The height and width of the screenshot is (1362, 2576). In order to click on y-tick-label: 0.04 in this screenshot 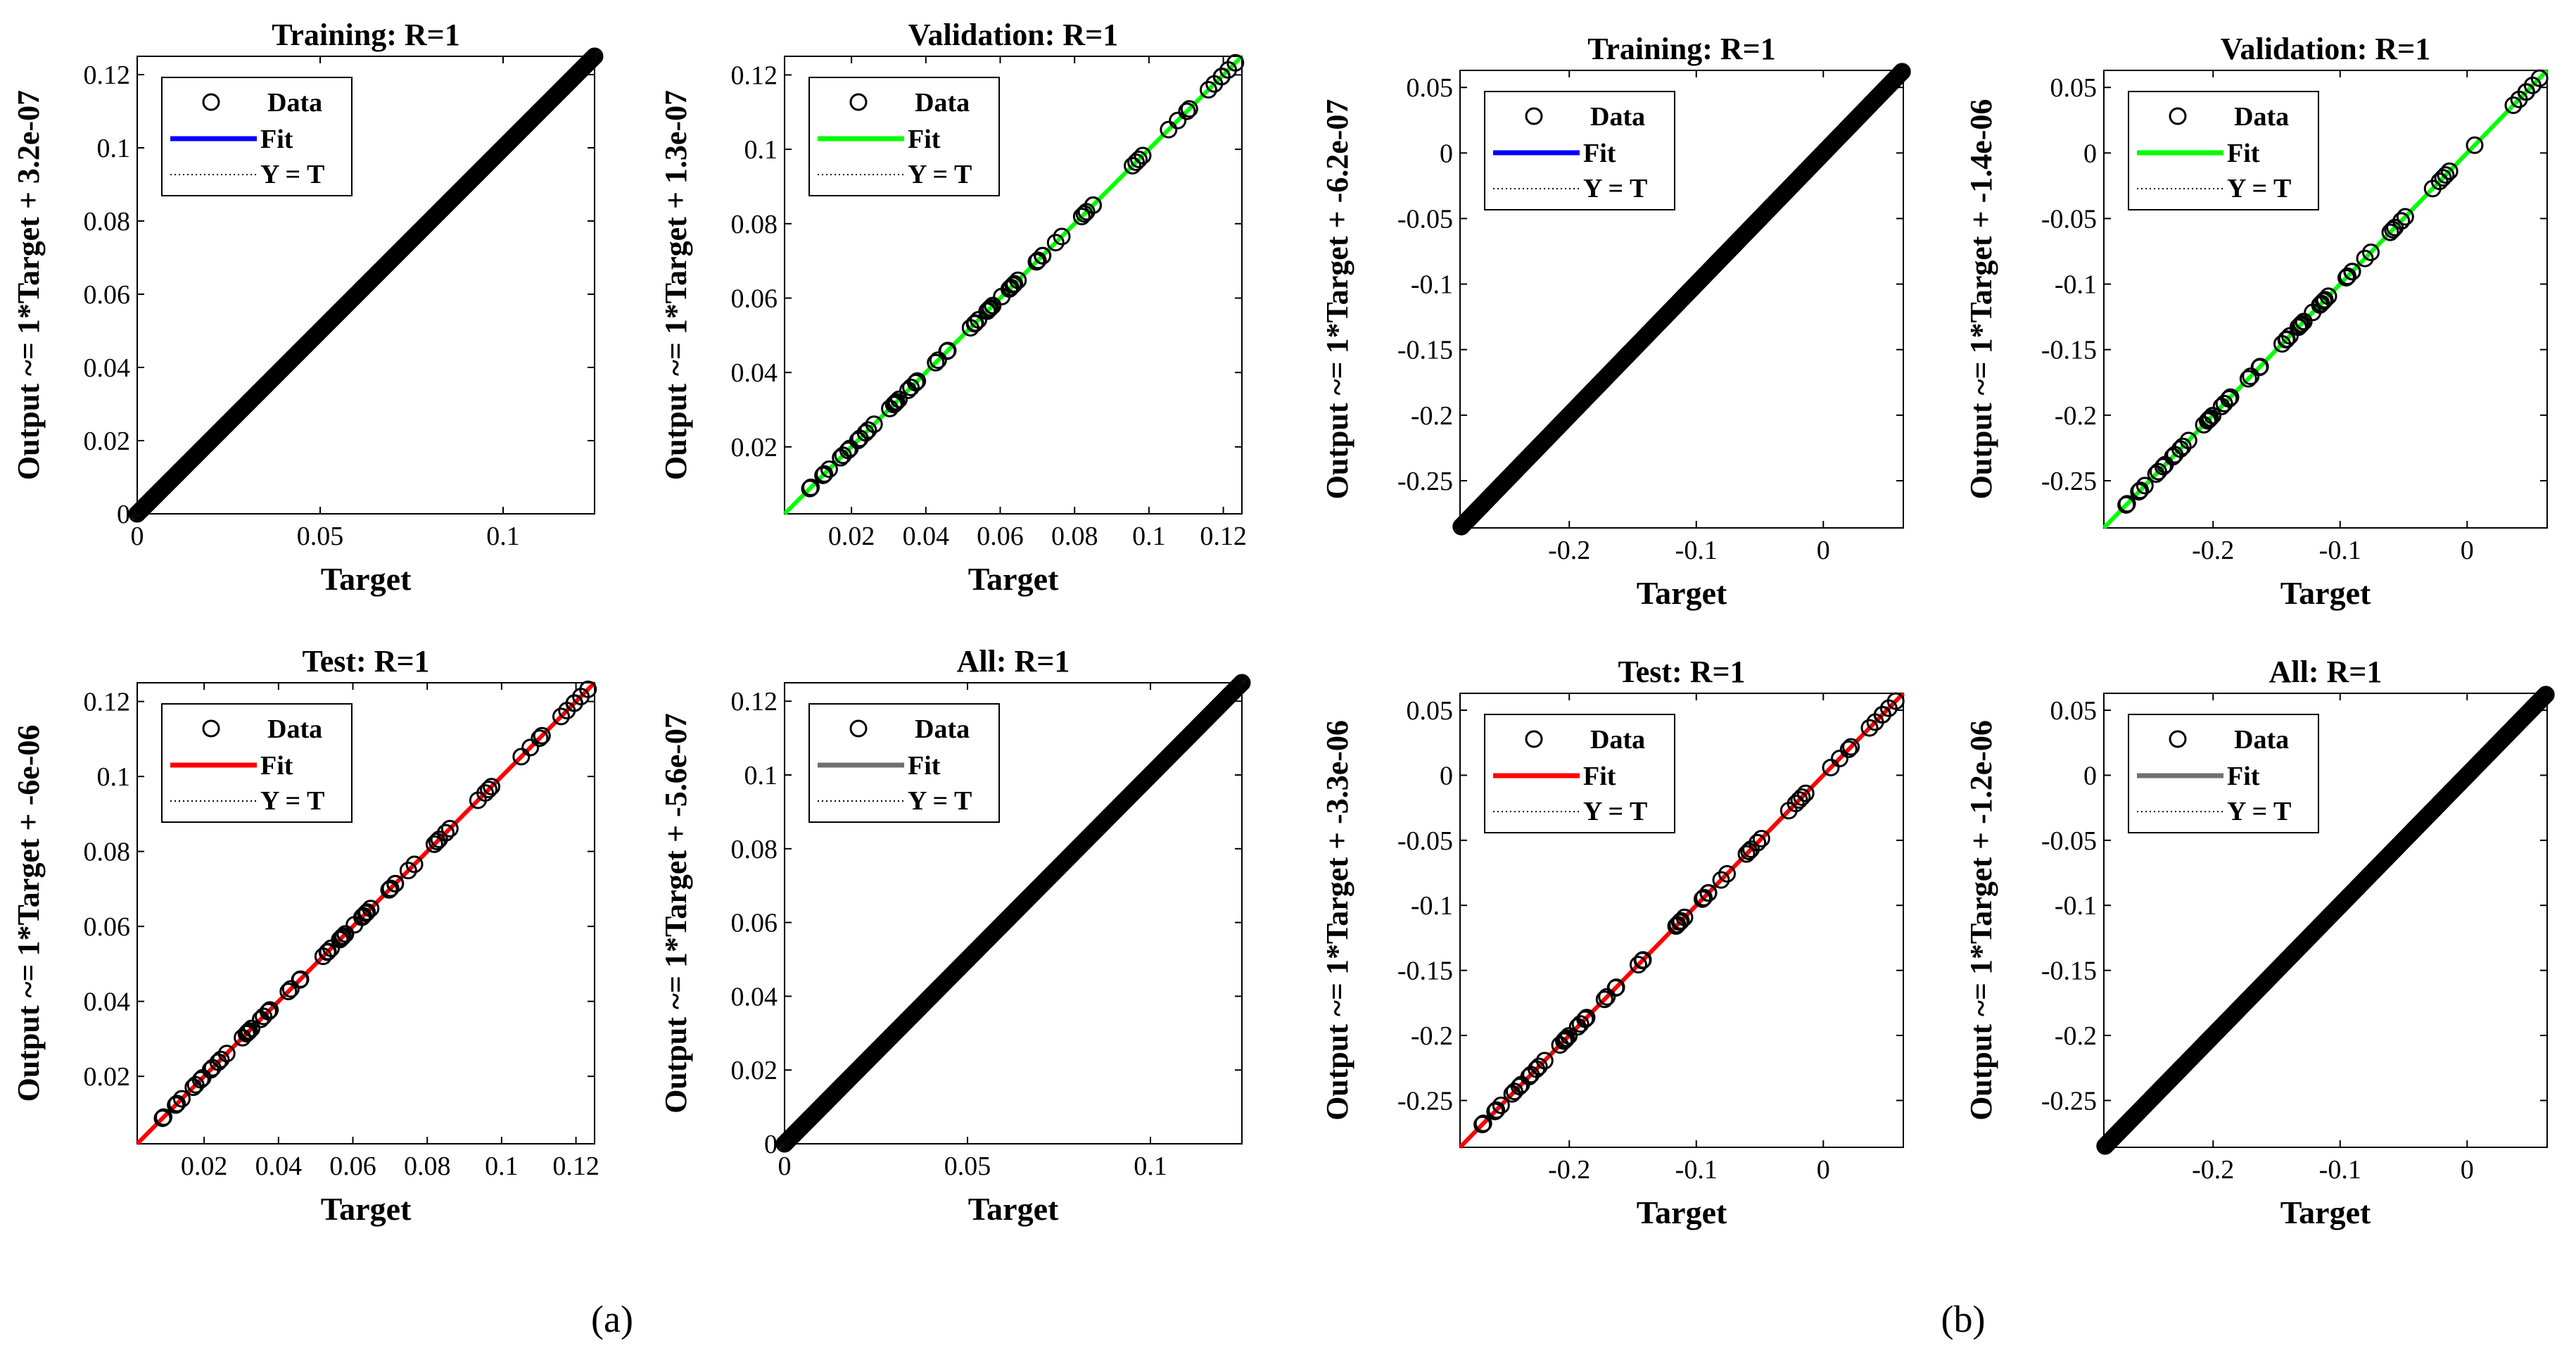, I will do `click(754, 373)`.